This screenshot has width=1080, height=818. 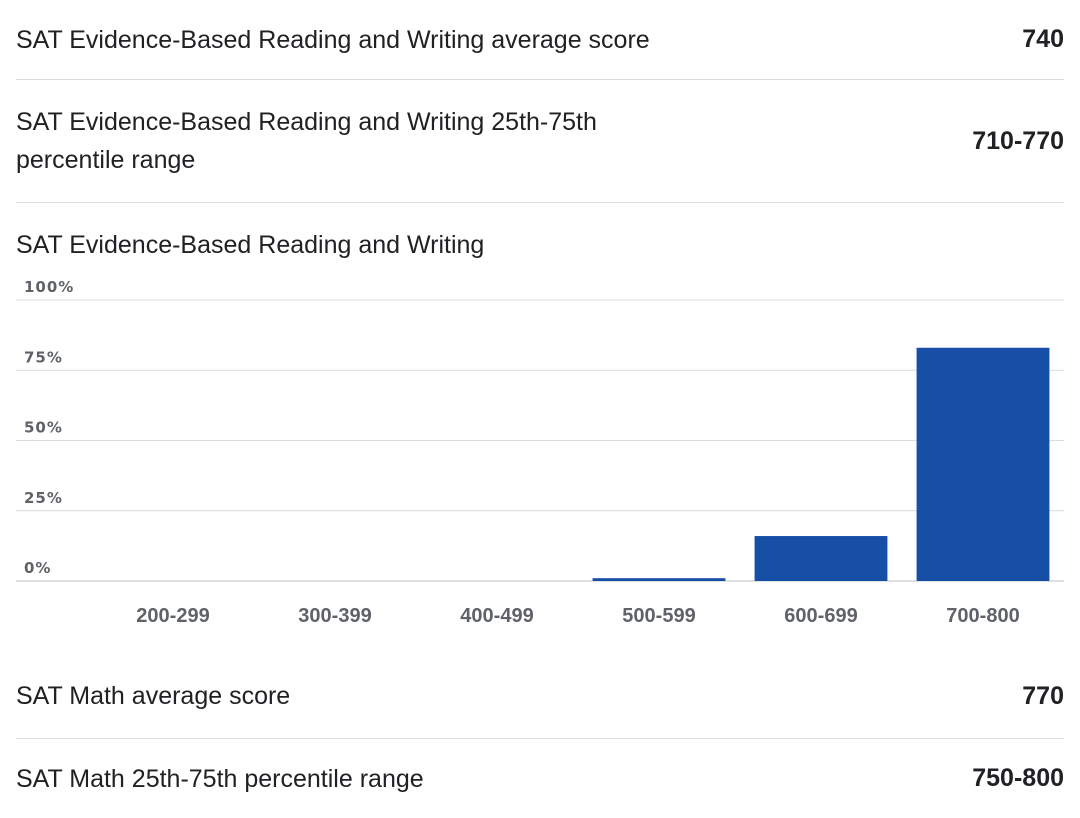 I want to click on x-tick-label: 300-399, so click(x=334, y=616).